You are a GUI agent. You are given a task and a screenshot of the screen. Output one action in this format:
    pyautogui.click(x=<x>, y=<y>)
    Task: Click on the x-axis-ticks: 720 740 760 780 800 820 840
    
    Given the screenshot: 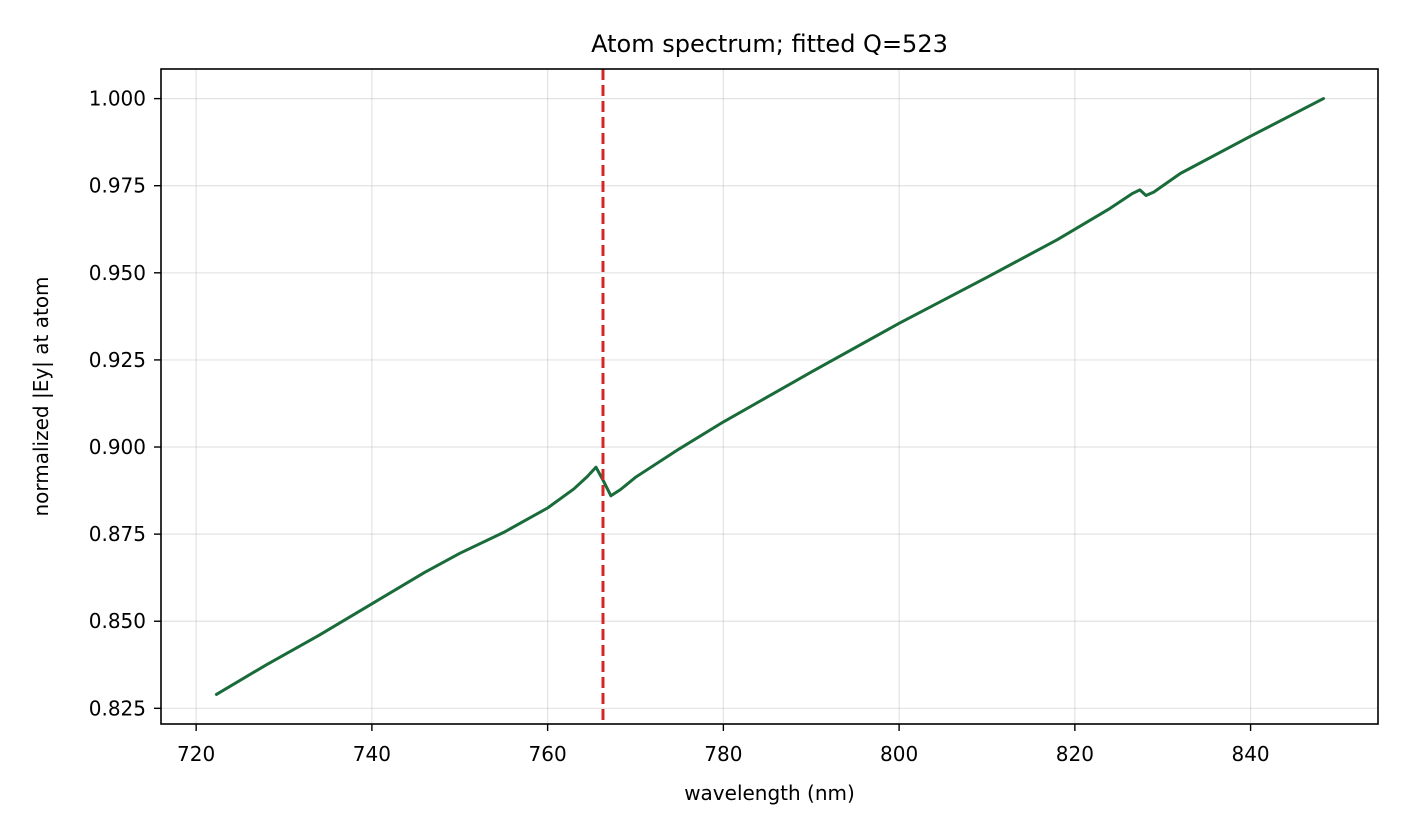 What is the action you would take?
    pyautogui.click(x=723, y=745)
    